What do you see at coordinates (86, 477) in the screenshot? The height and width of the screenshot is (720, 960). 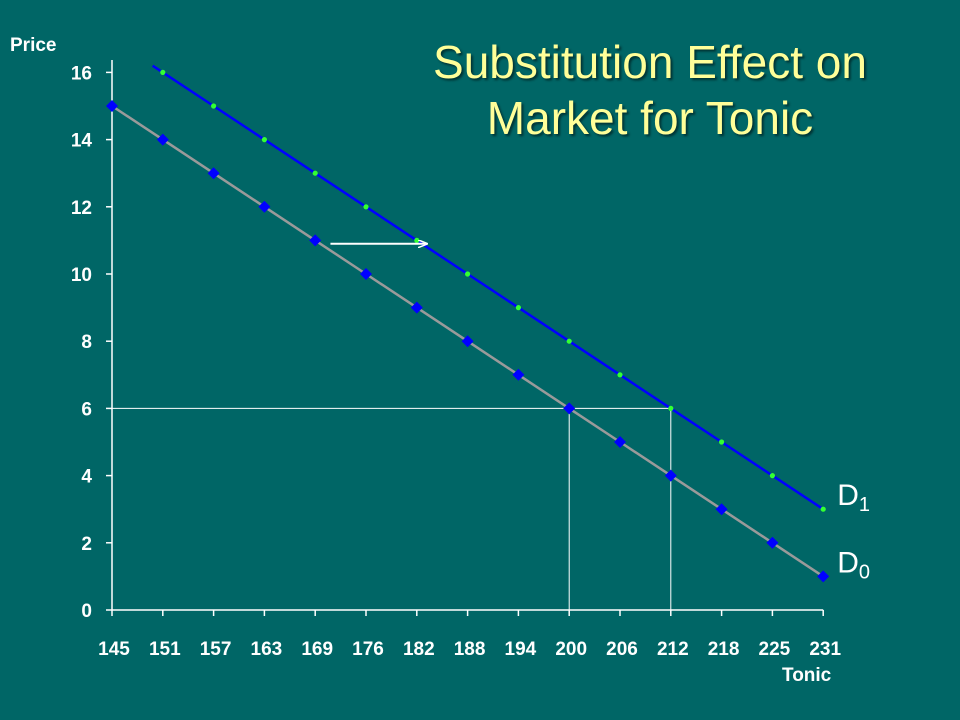 I see `y-tick-label: 4` at bounding box center [86, 477].